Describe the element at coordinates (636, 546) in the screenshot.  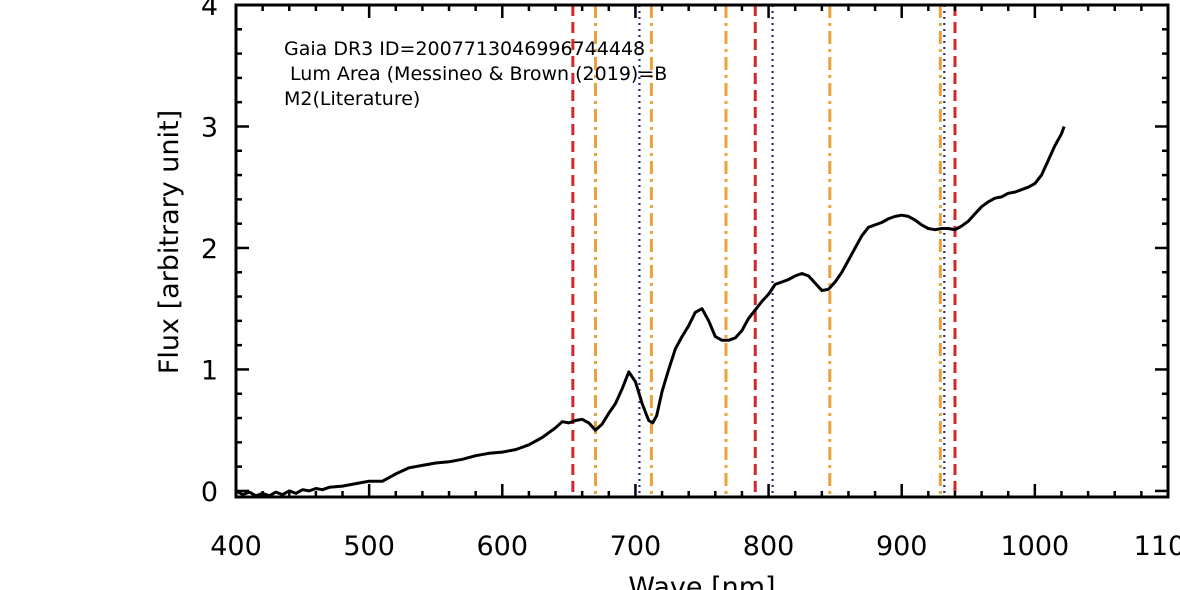
I see `x-tick-label: 700` at that location.